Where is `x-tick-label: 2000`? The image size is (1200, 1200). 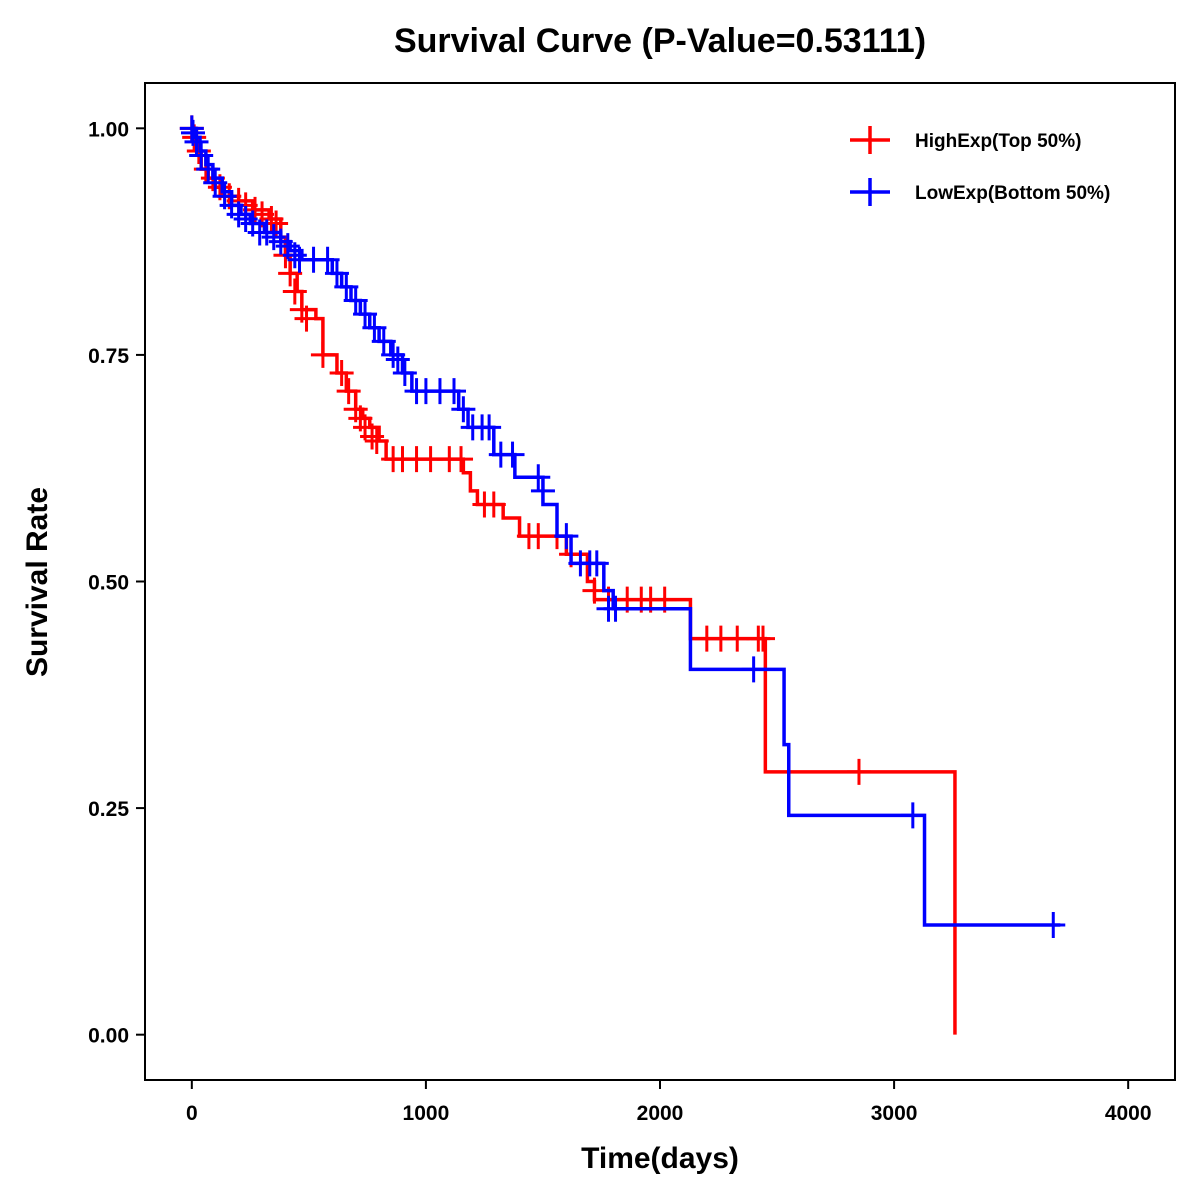
x-tick-label: 2000 is located at coordinates (660, 1113).